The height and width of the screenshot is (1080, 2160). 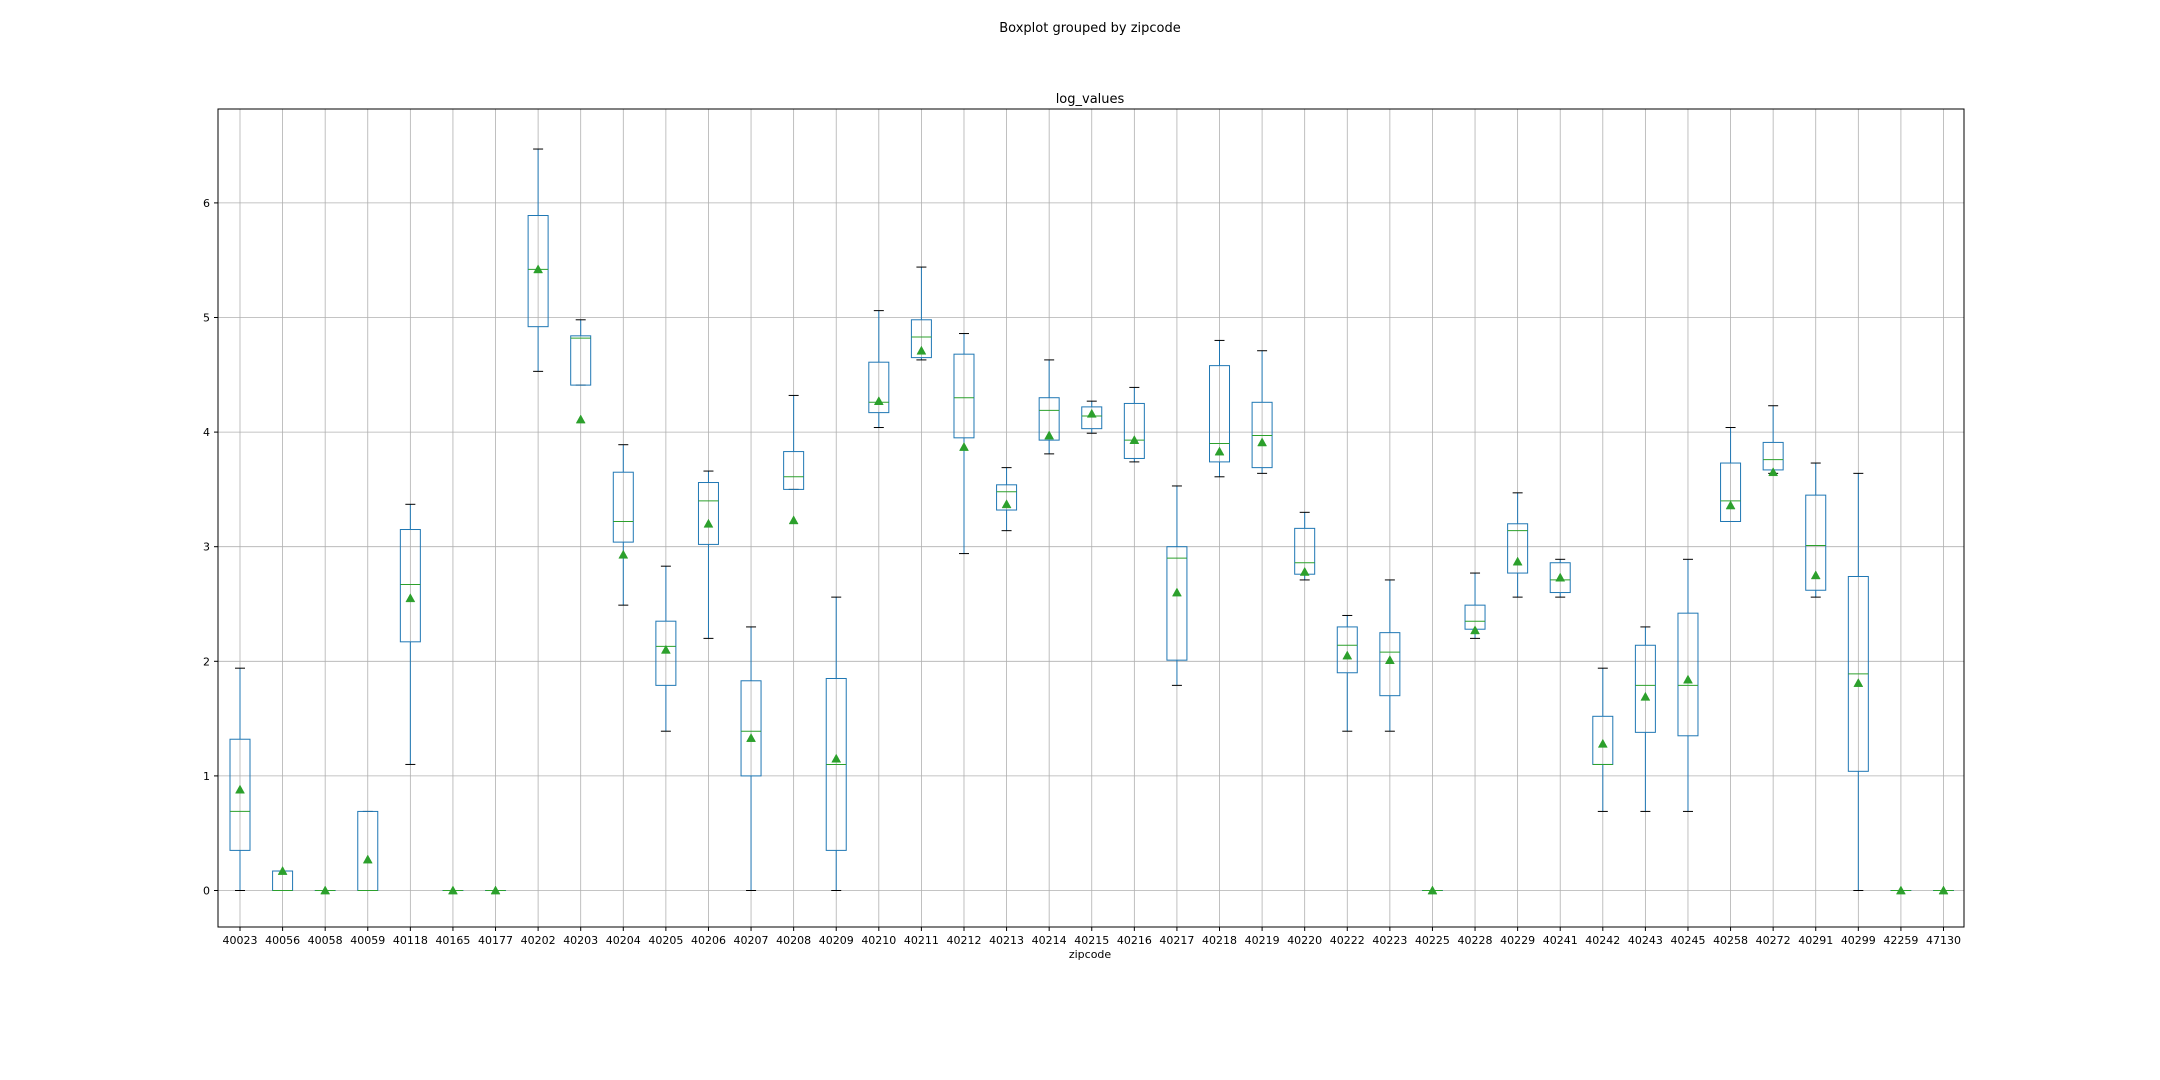 I want to click on chart-title: log_values, so click(x=1090, y=99).